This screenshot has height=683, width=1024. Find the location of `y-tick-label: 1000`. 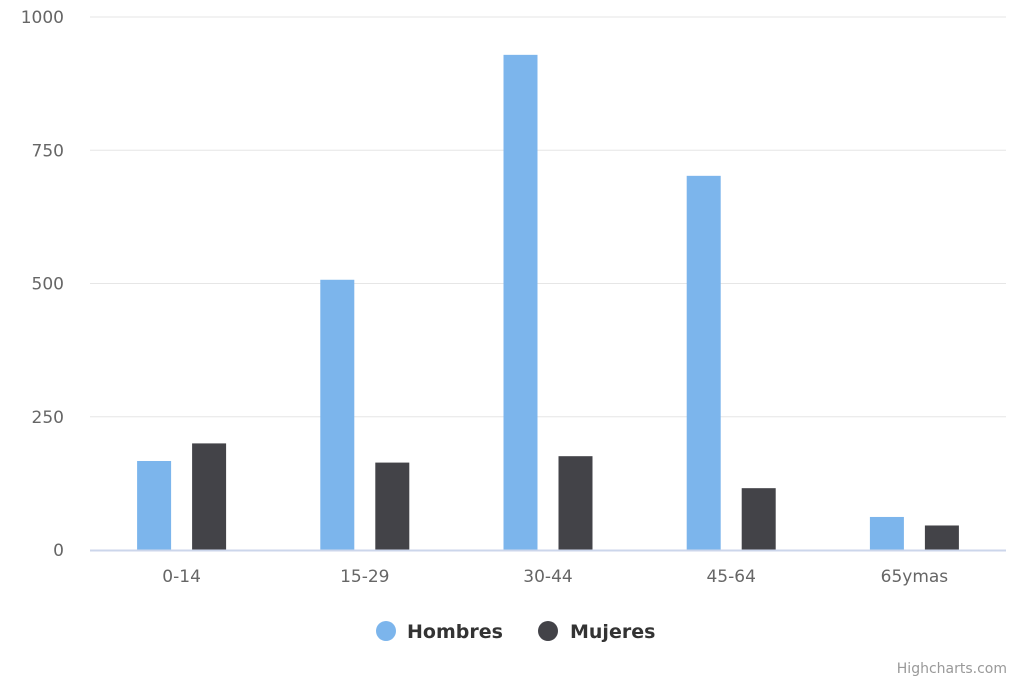

y-tick-label: 1000 is located at coordinates (42, 18).